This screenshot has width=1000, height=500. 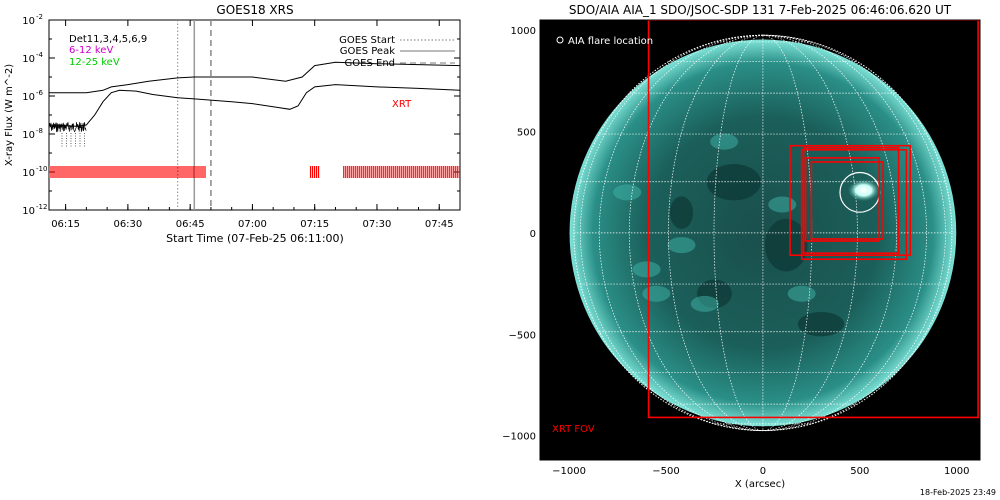 What do you see at coordinates (255, 238) in the screenshot?
I see `goes-x-axis-label: Start Time (07-Feb-25 06:11:00)` at bounding box center [255, 238].